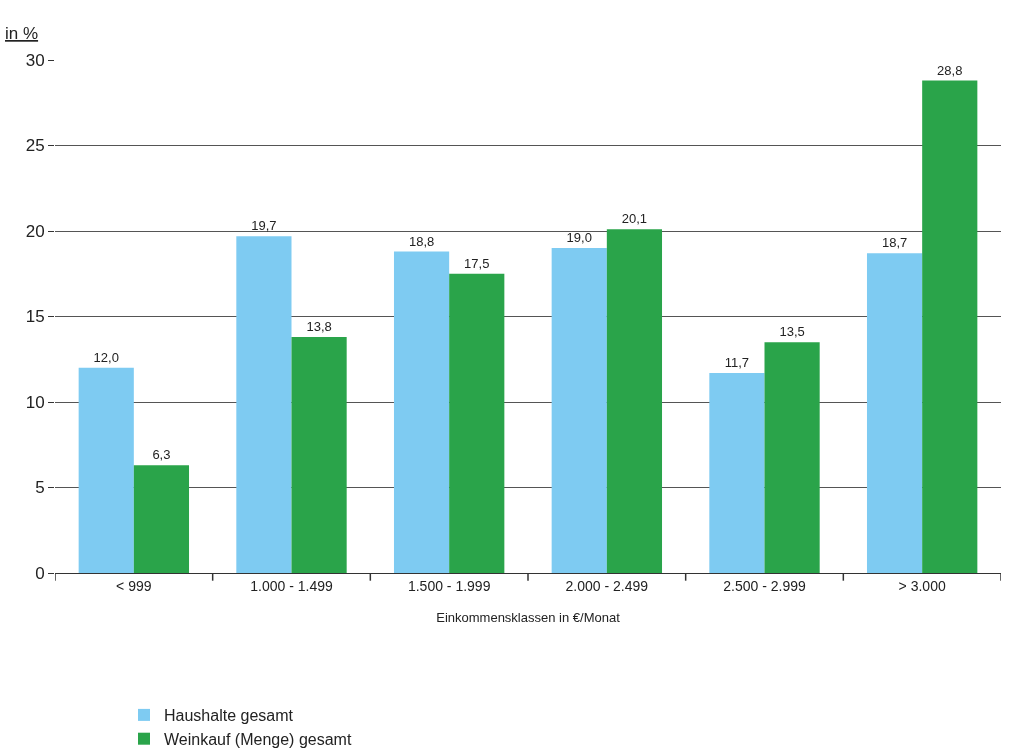 The image size is (1026, 756). I want to click on x-tick-label: < 999, so click(134, 585).